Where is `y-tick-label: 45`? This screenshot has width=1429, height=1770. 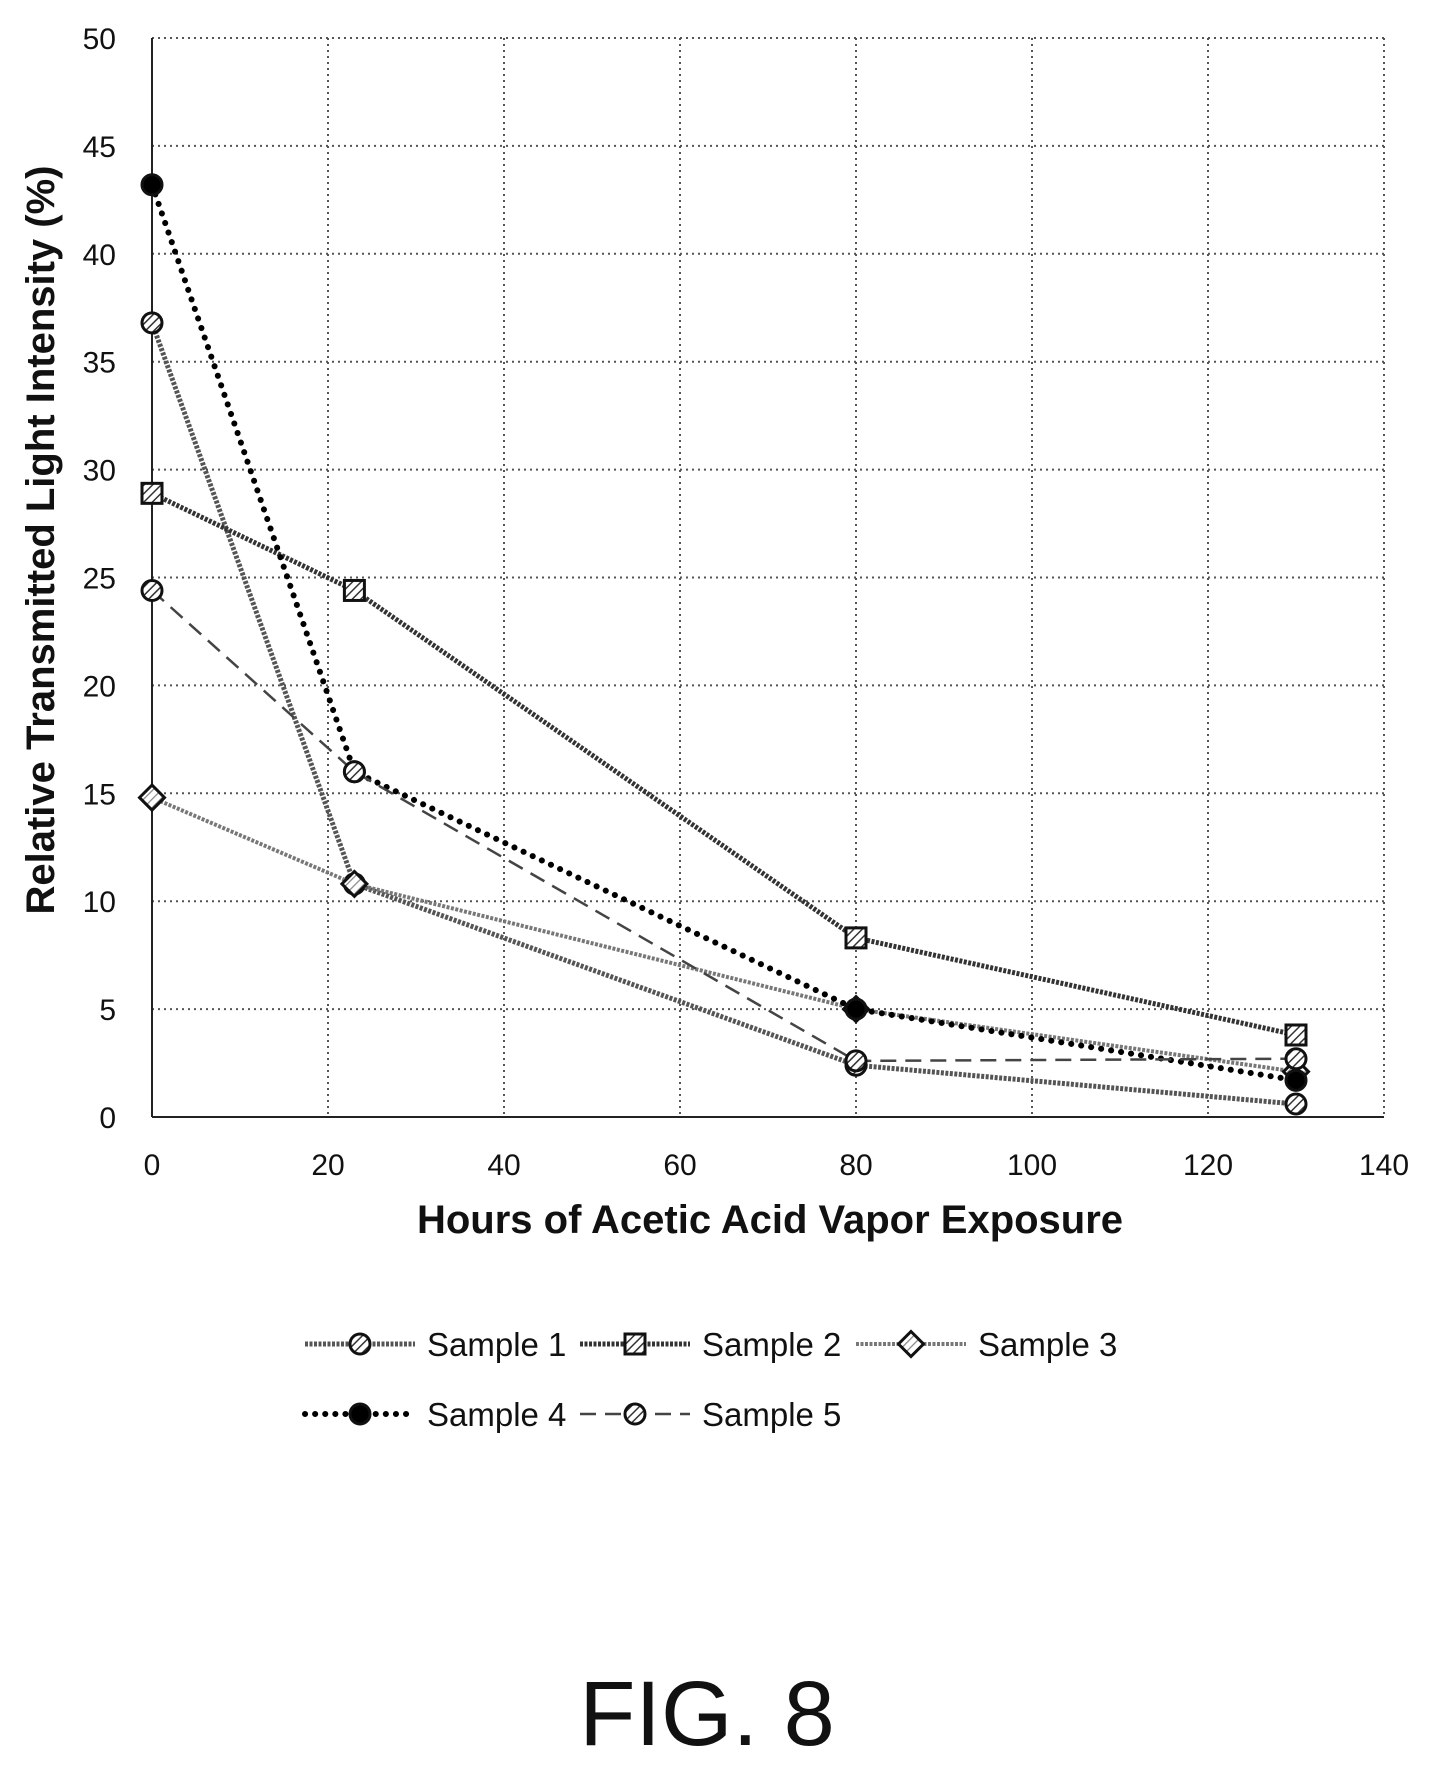 y-tick-label: 45 is located at coordinates (99, 147).